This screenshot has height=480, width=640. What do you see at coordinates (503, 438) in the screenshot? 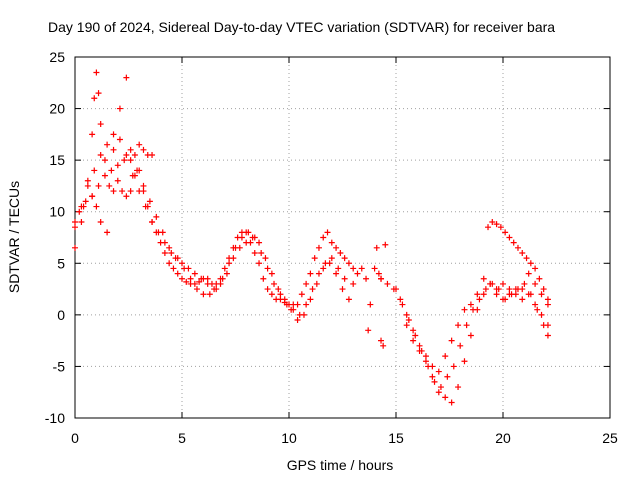
I see `x-tick-label: 20` at bounding box center [503, 438].